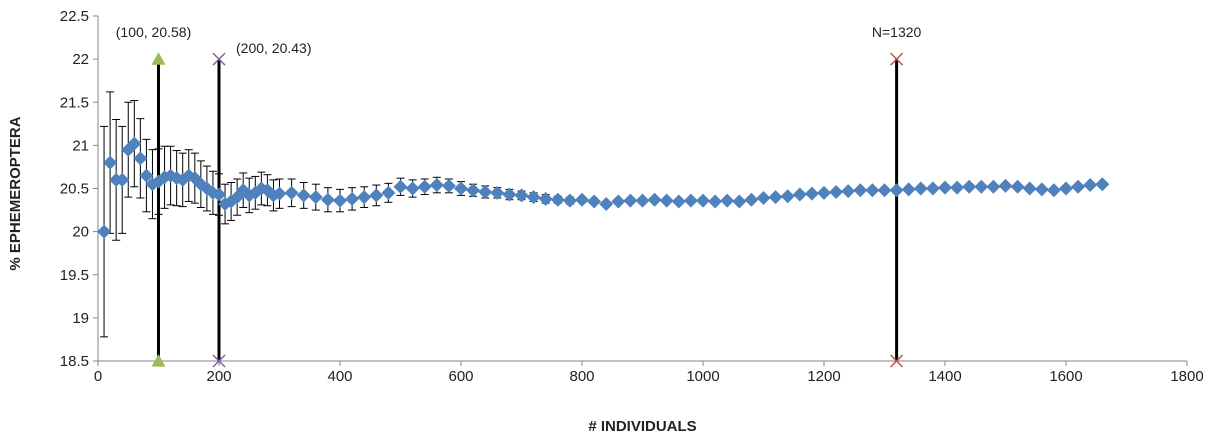  What do you see at coordinates (98, 376) in the screenshot?
I see `x-tick-label: 0` at bounding box center [98, 376].